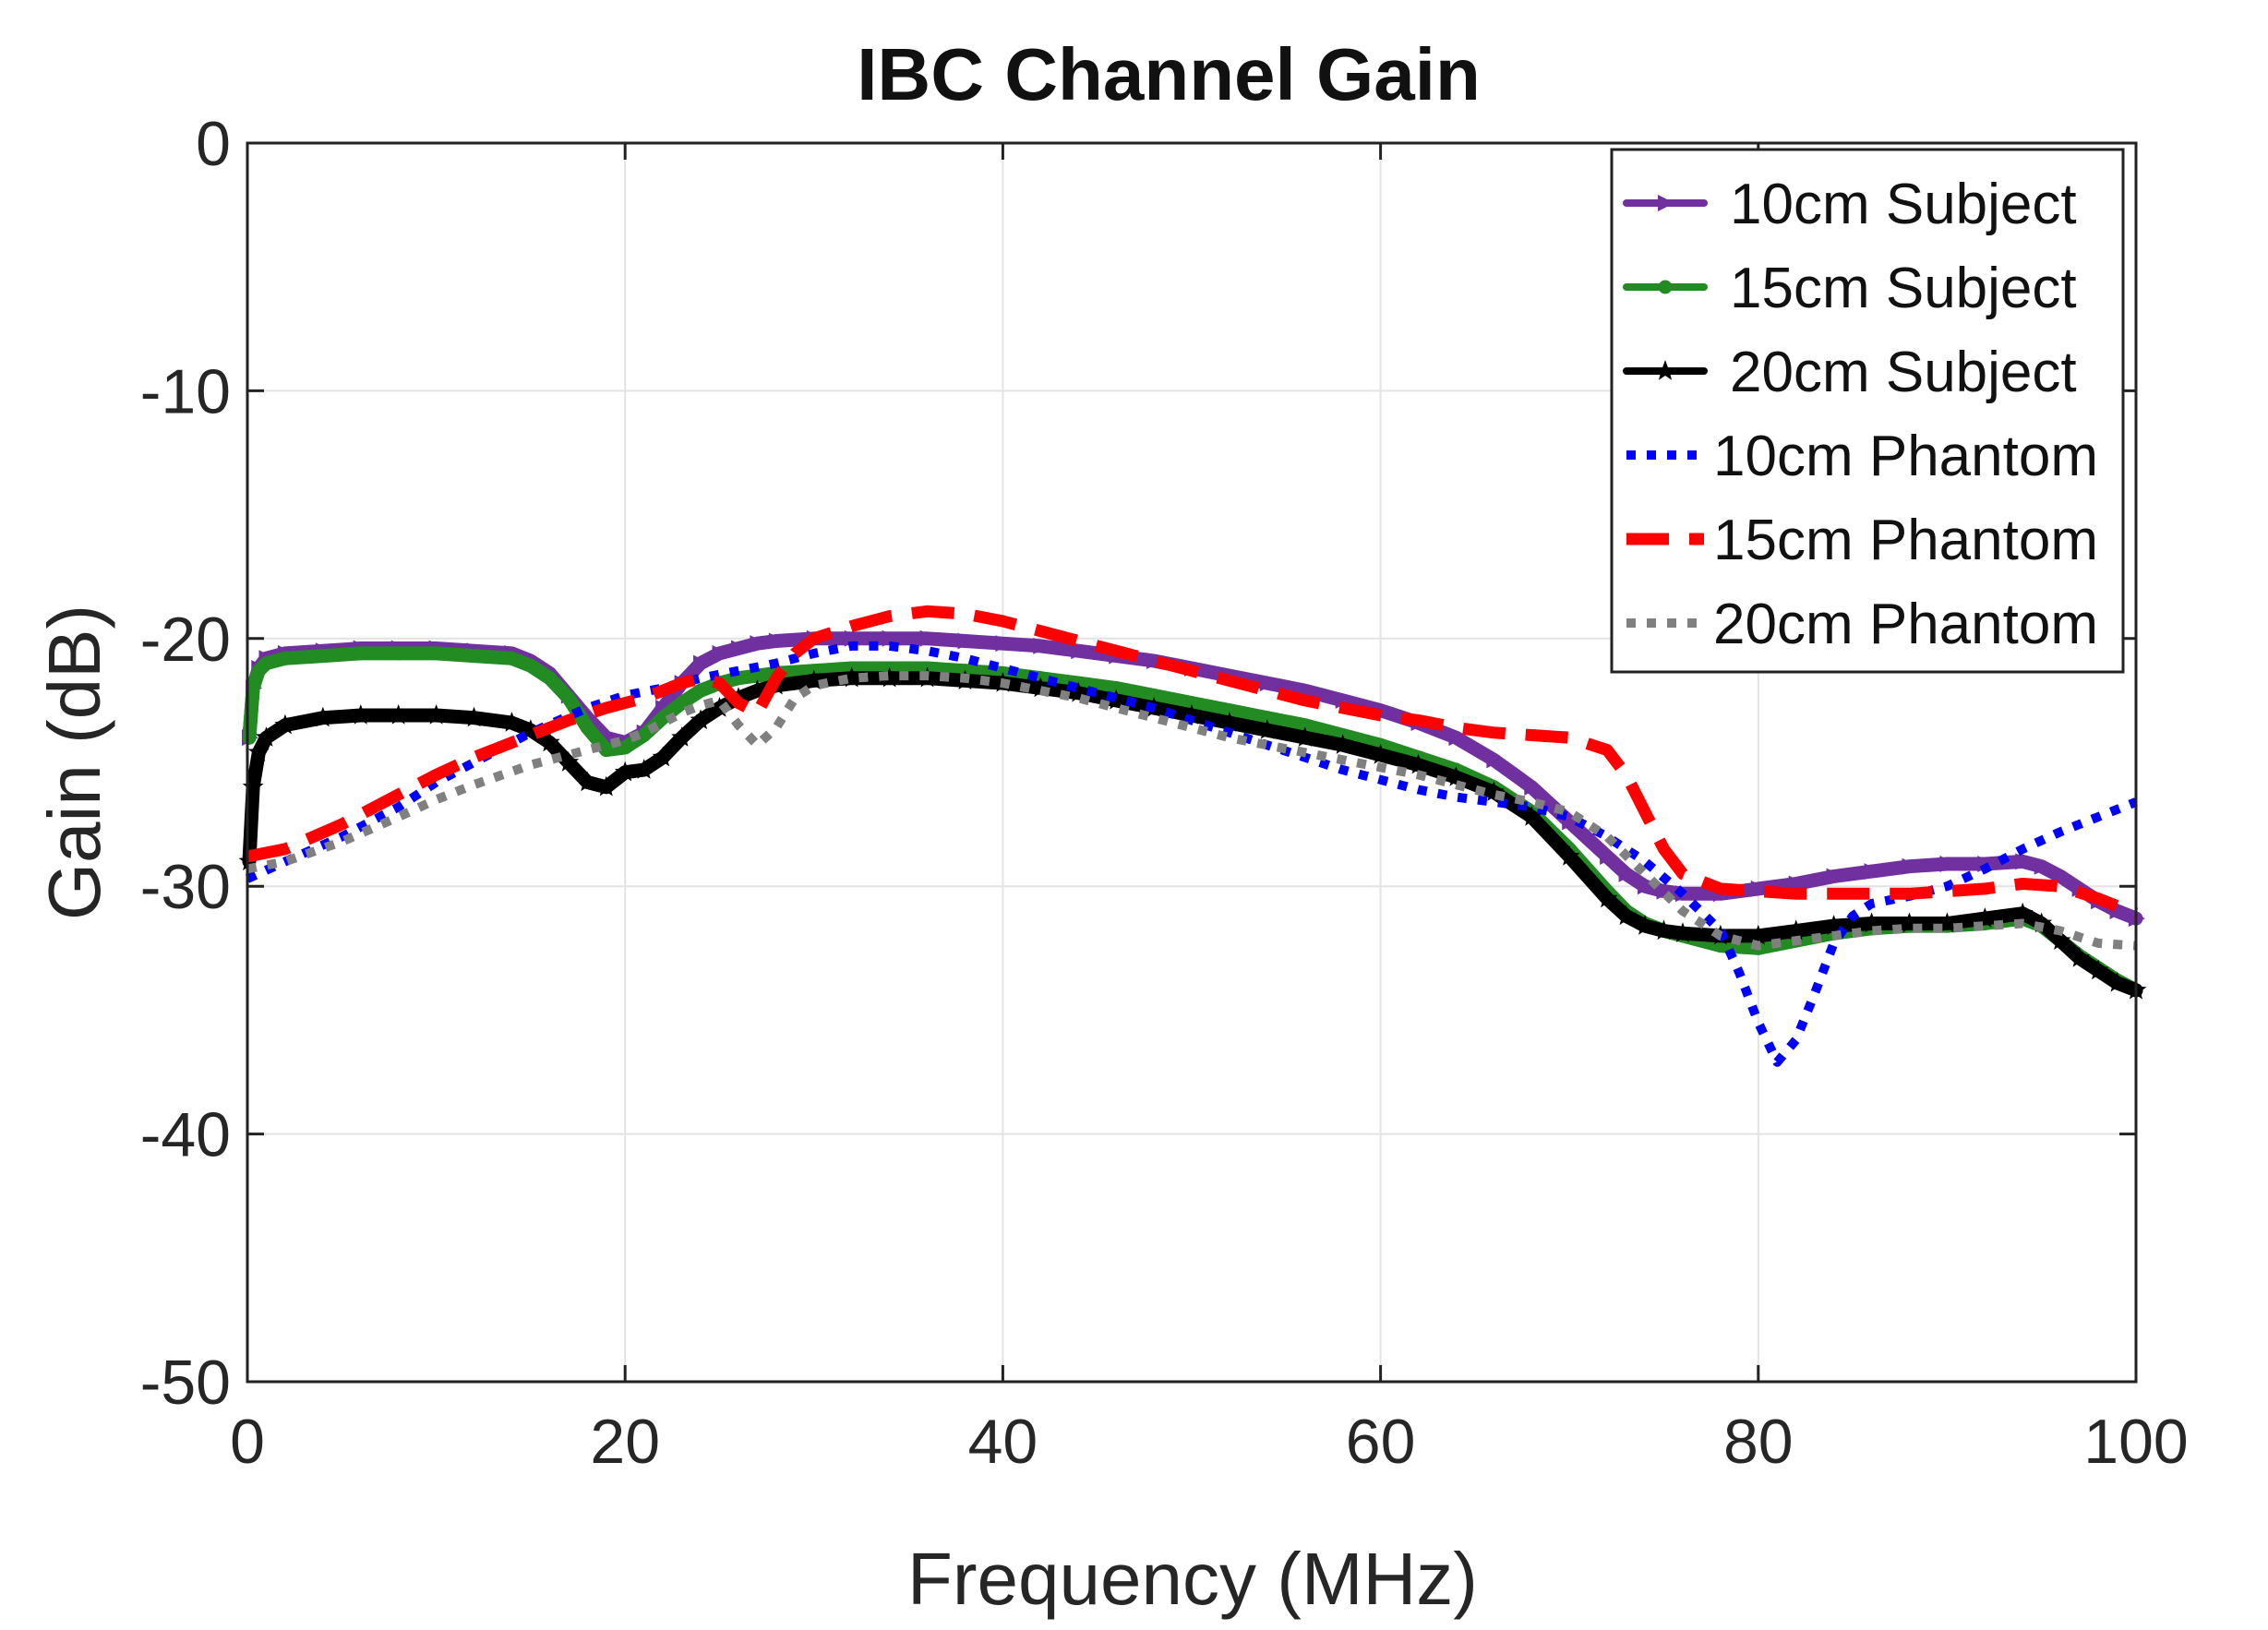 The image size is (2268, 1630). What do you see at coordinates (1192, 1579) in the screenshot?
I see `x-axis-label: Frequency (MHz)` at bounding box center [1192, 1579].